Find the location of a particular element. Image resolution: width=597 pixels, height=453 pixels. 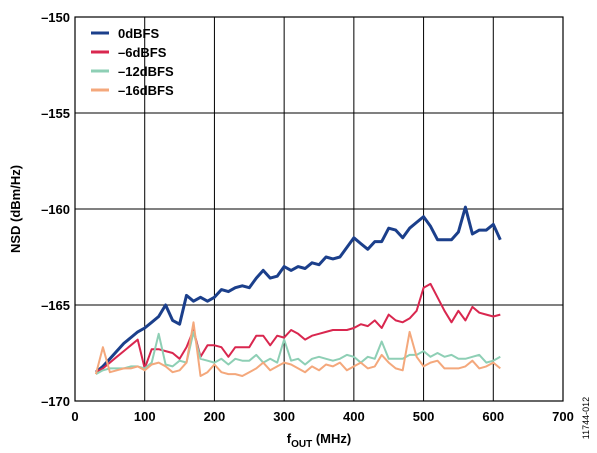

y-tick-labels: –150 –155 –160 –165 –170 is located at coordinates (55, 209).